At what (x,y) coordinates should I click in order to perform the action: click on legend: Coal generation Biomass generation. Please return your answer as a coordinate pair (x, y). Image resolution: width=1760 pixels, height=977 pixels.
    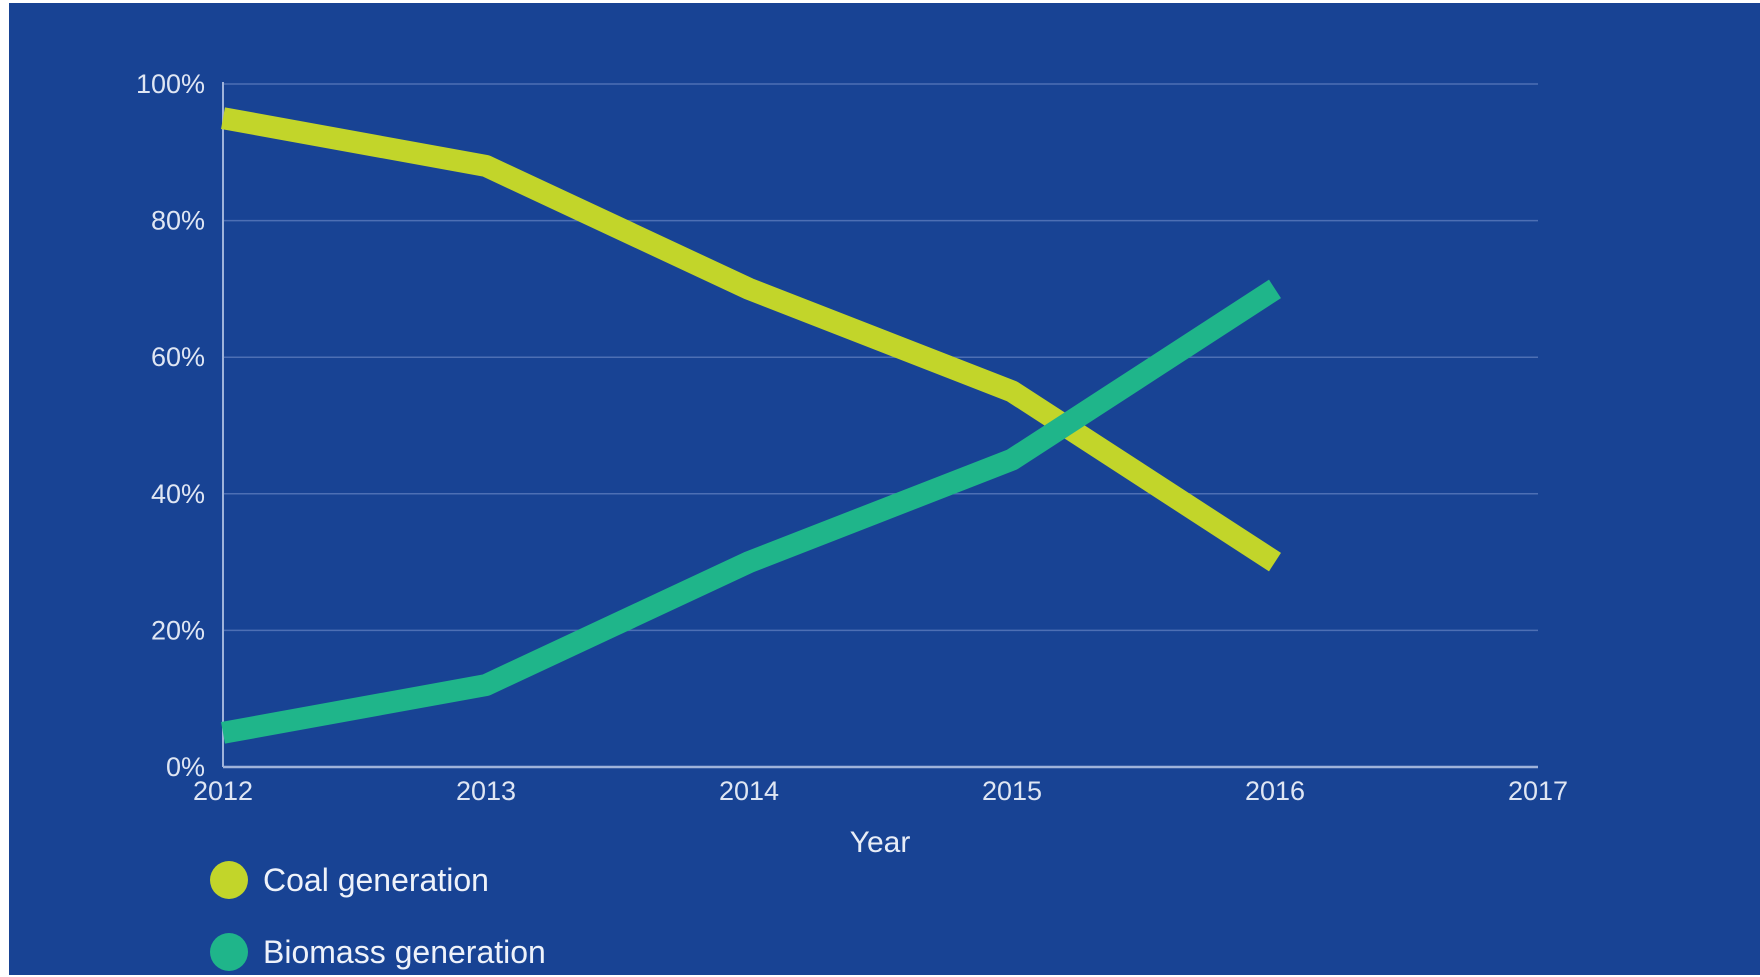
    Looking at the image, I should click on (378, 916).